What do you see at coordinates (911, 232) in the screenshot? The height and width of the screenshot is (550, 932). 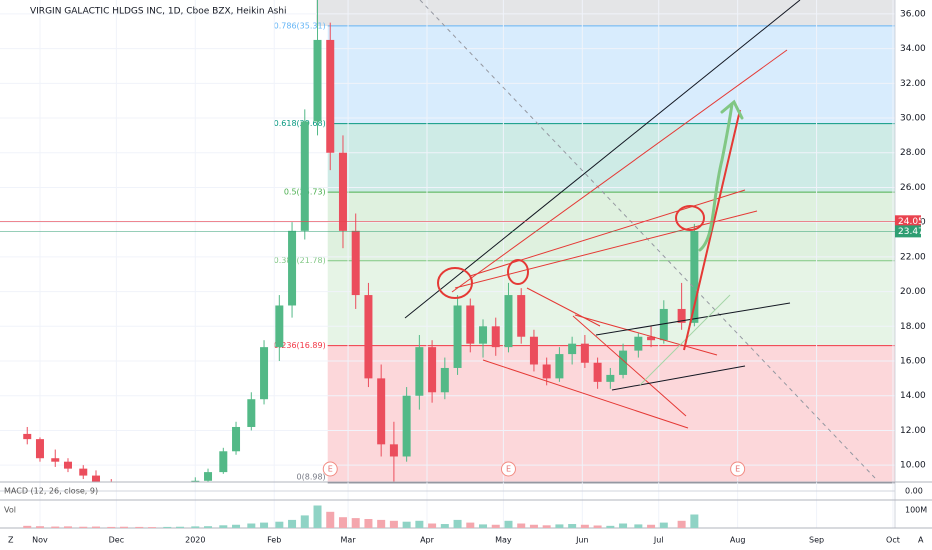 I see `price-tag-label: 23.47` at bounding box center [911, 232].